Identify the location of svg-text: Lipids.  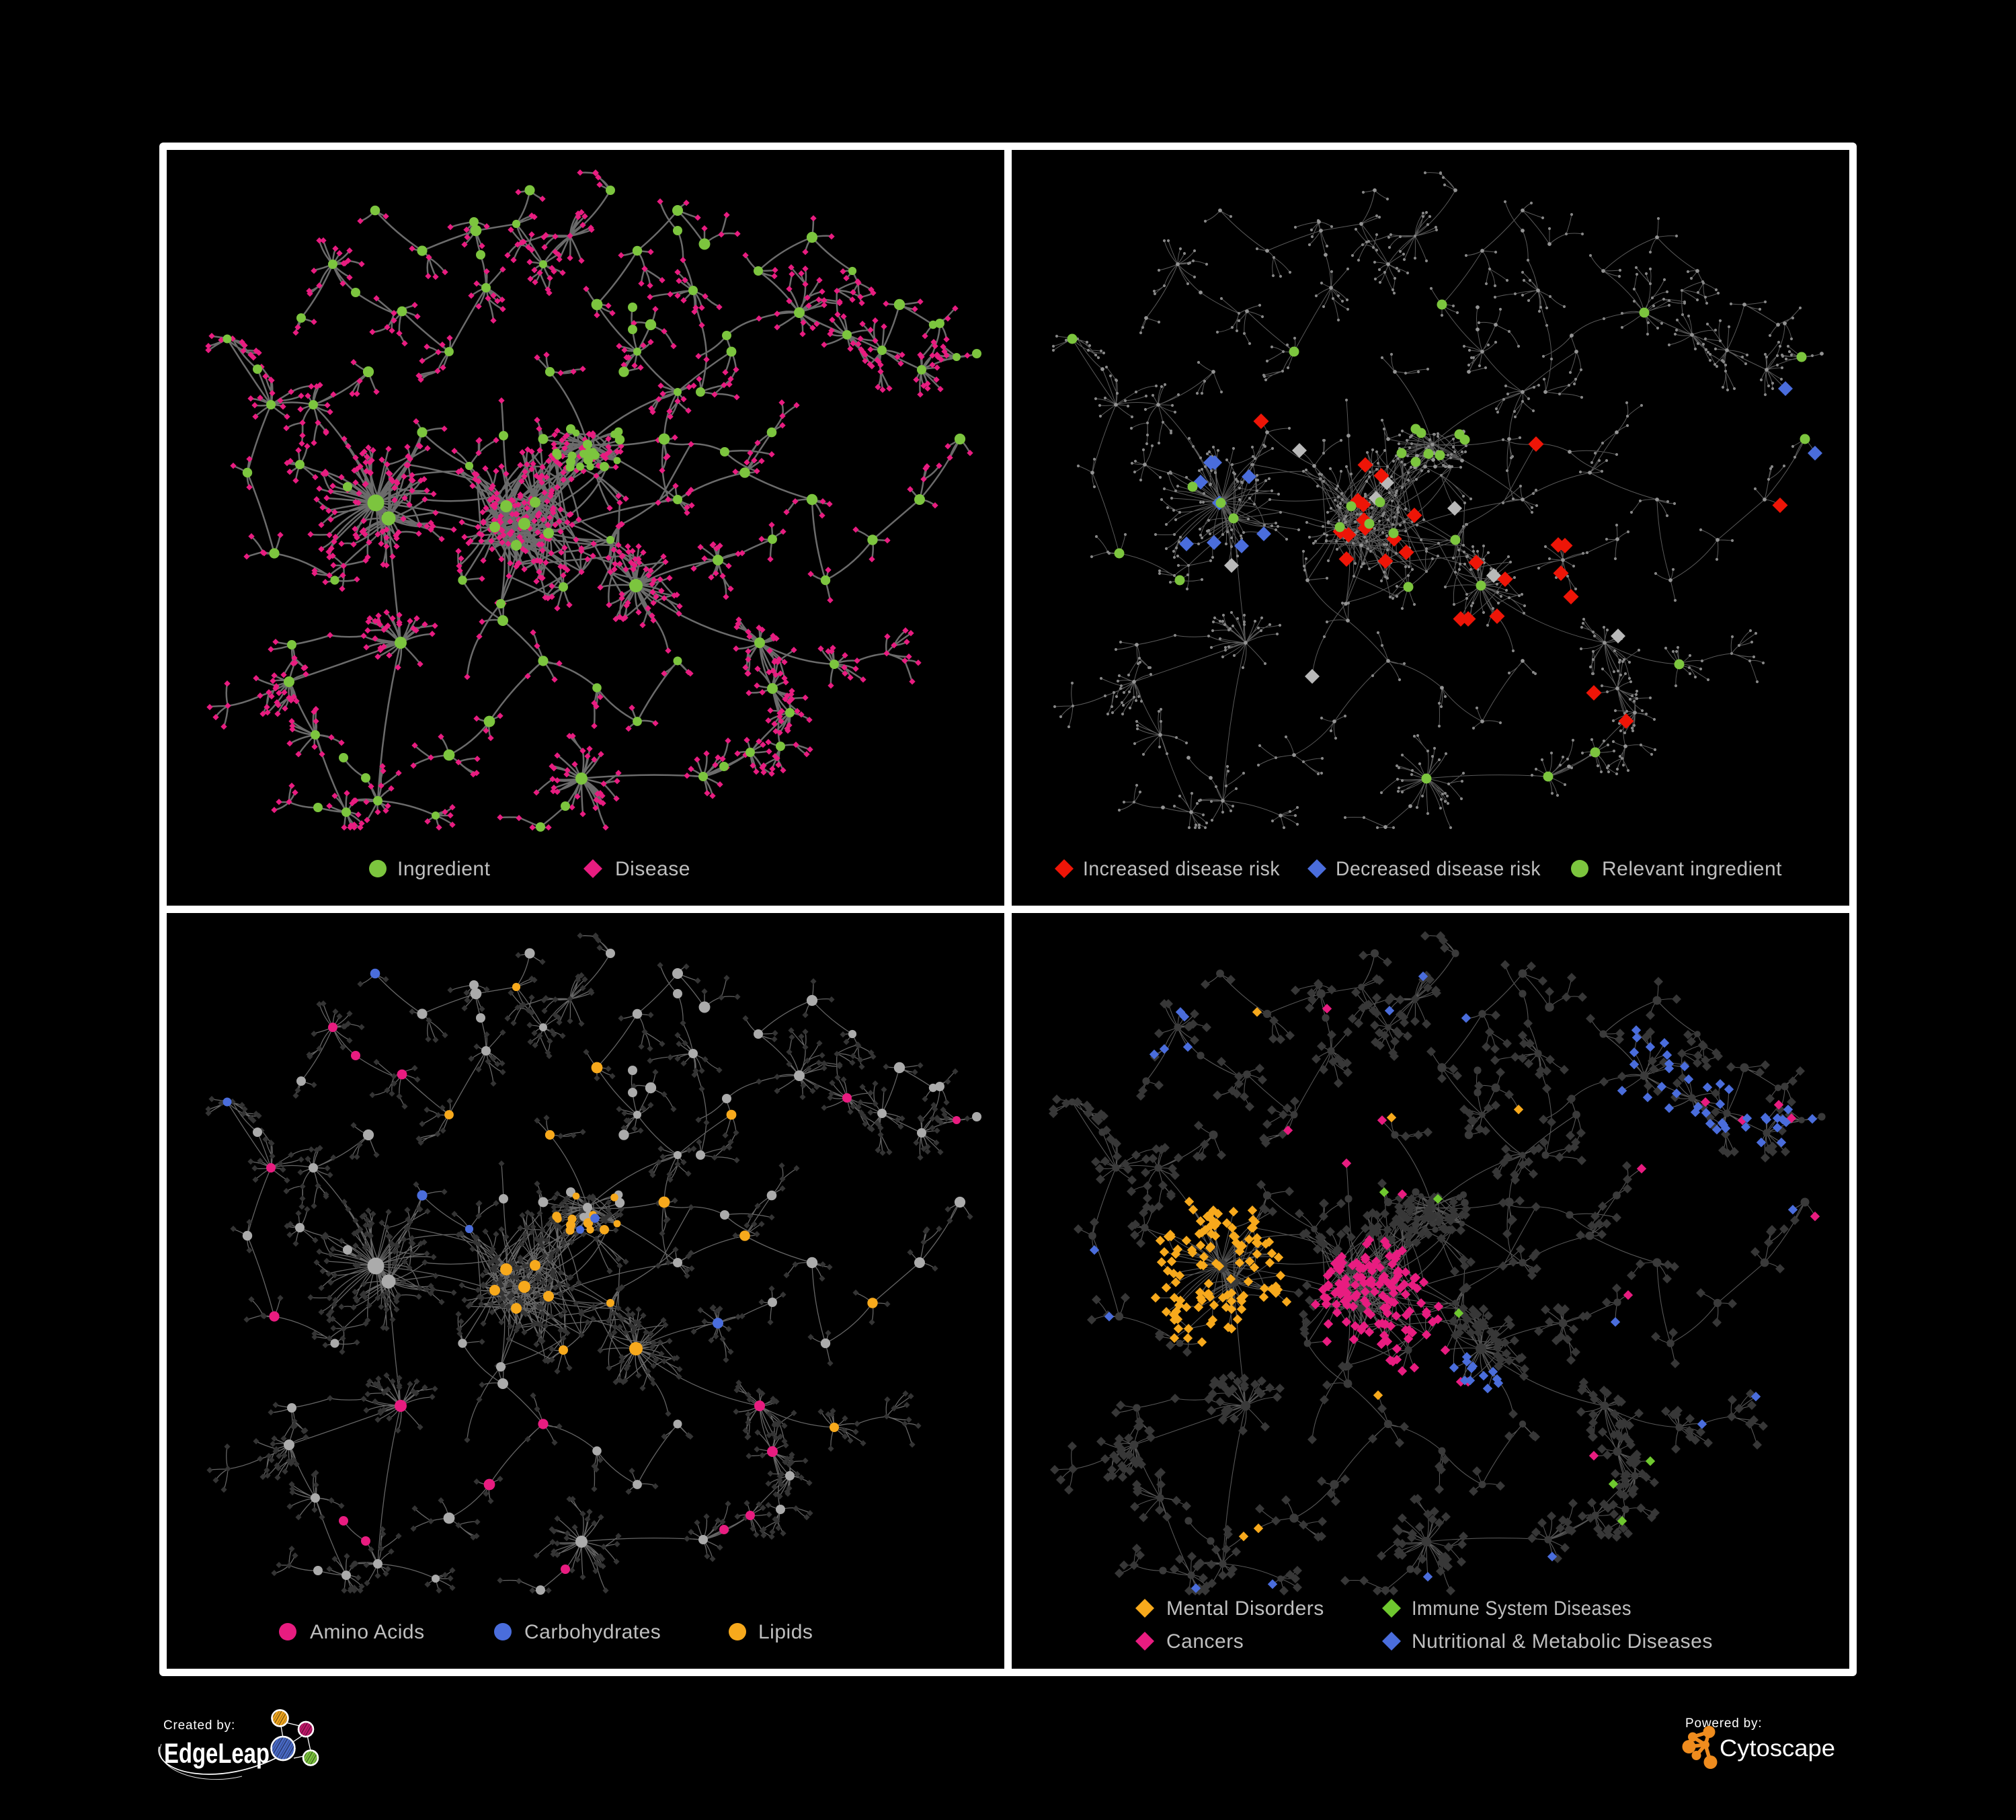
(785, 1632).